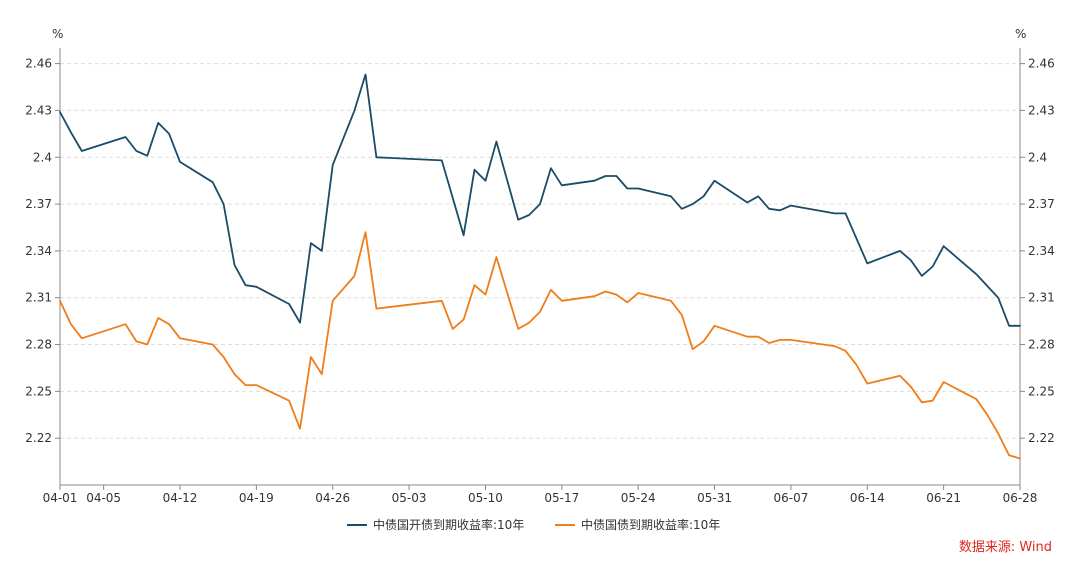 This screenshot has height=563, width=1080. I want to click on left-y-tick-labels: 2.46 2.43 2.4 2.37 2.34 2.31 2.28 2.25 2.22, so click(42, 251).